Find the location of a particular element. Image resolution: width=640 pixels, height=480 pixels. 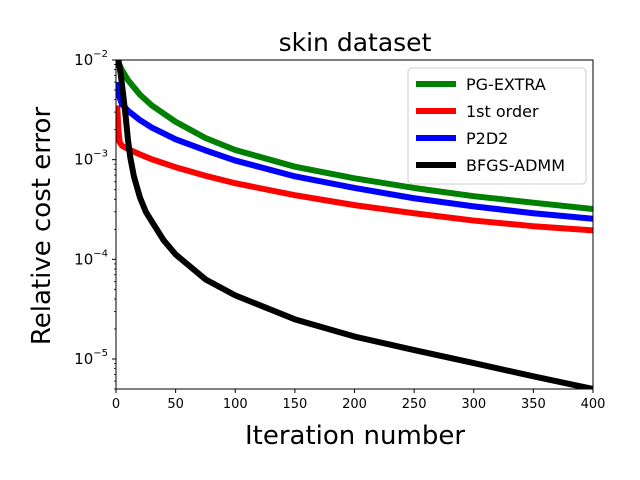

x-tick-label: 200 is located at coordinates (354, 404).